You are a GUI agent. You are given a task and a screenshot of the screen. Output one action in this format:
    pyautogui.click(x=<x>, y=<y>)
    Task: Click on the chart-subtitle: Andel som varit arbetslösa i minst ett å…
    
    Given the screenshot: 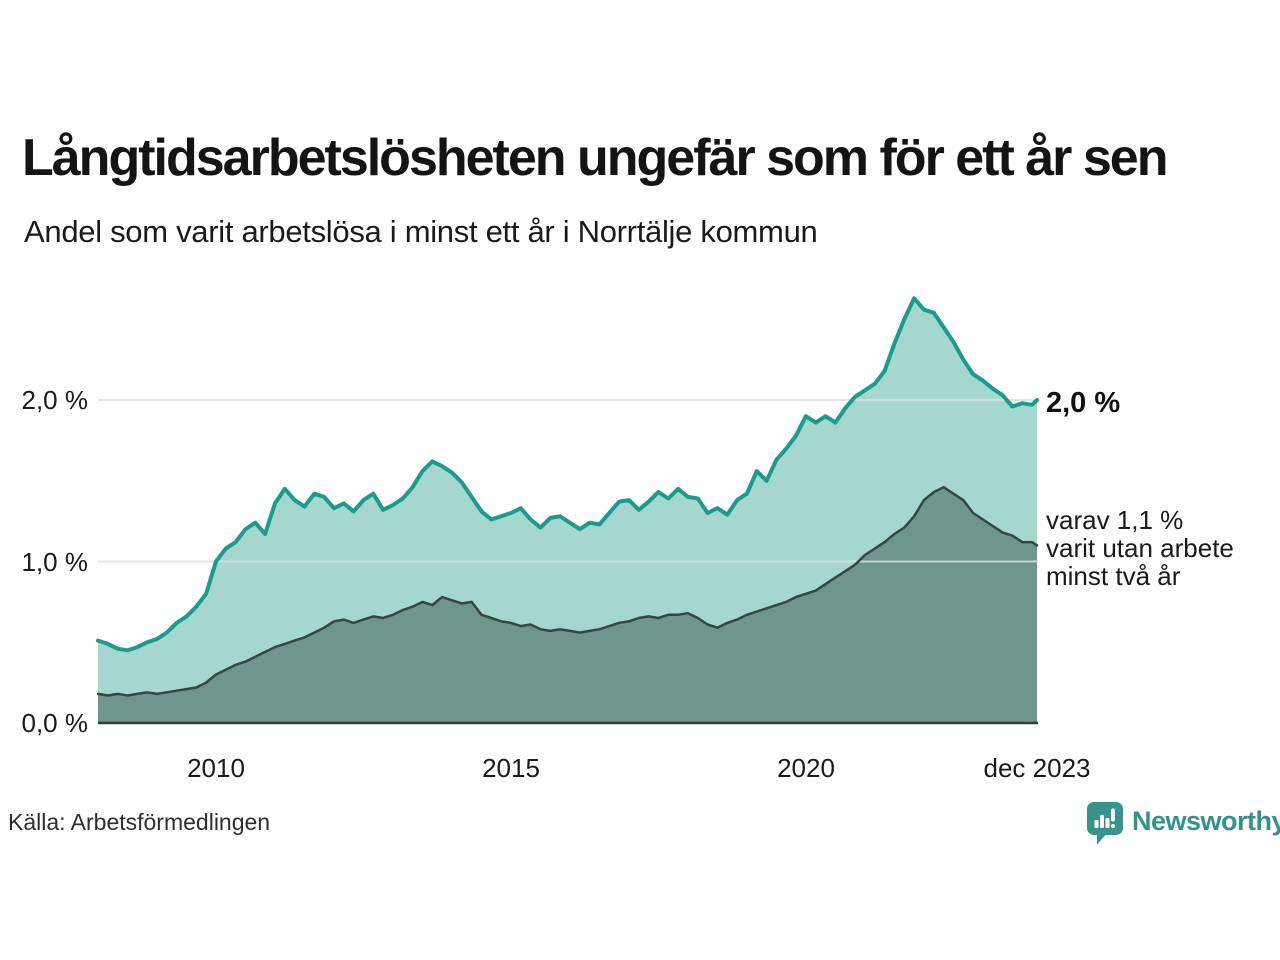 What is the action you would take?
    pyautogui.click(x=421, y=231)
    